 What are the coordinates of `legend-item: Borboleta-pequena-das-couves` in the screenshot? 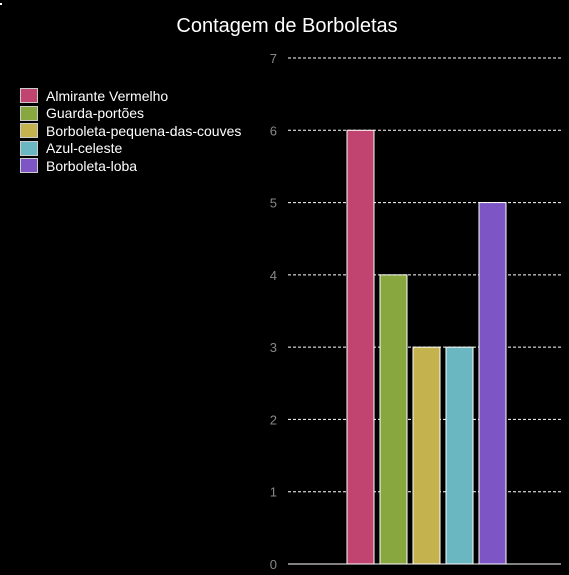 It's located at (130, 131).